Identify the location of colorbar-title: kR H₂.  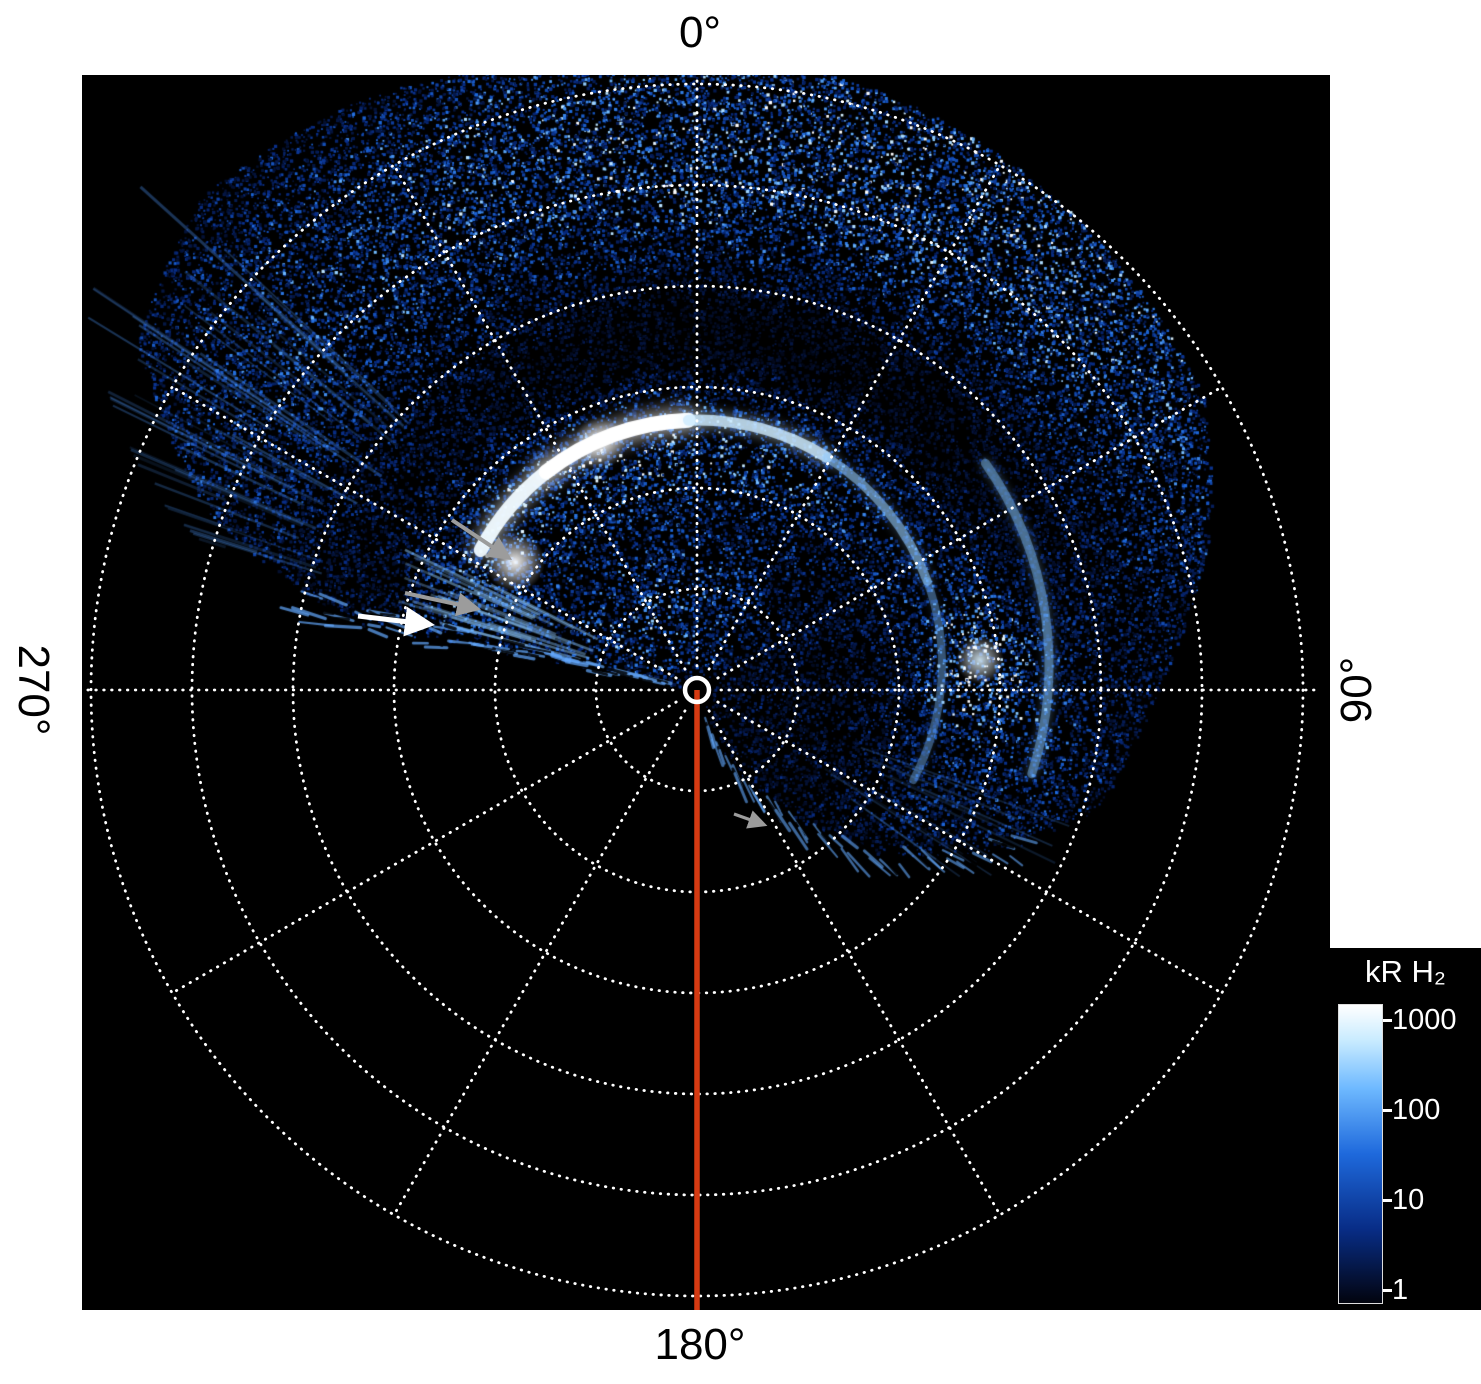
(1405, 971).